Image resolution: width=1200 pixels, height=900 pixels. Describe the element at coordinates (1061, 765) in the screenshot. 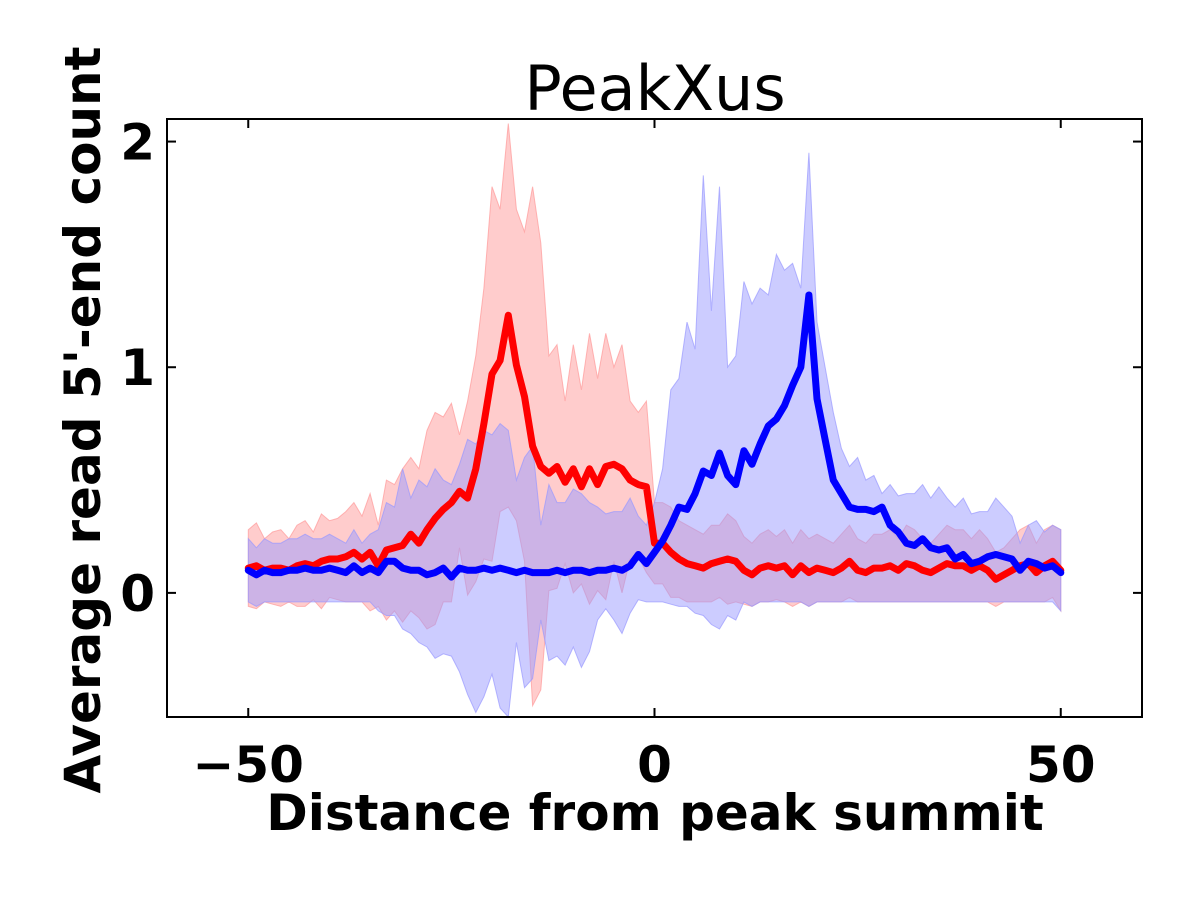

I see `x-tick-label: 50` at that location.